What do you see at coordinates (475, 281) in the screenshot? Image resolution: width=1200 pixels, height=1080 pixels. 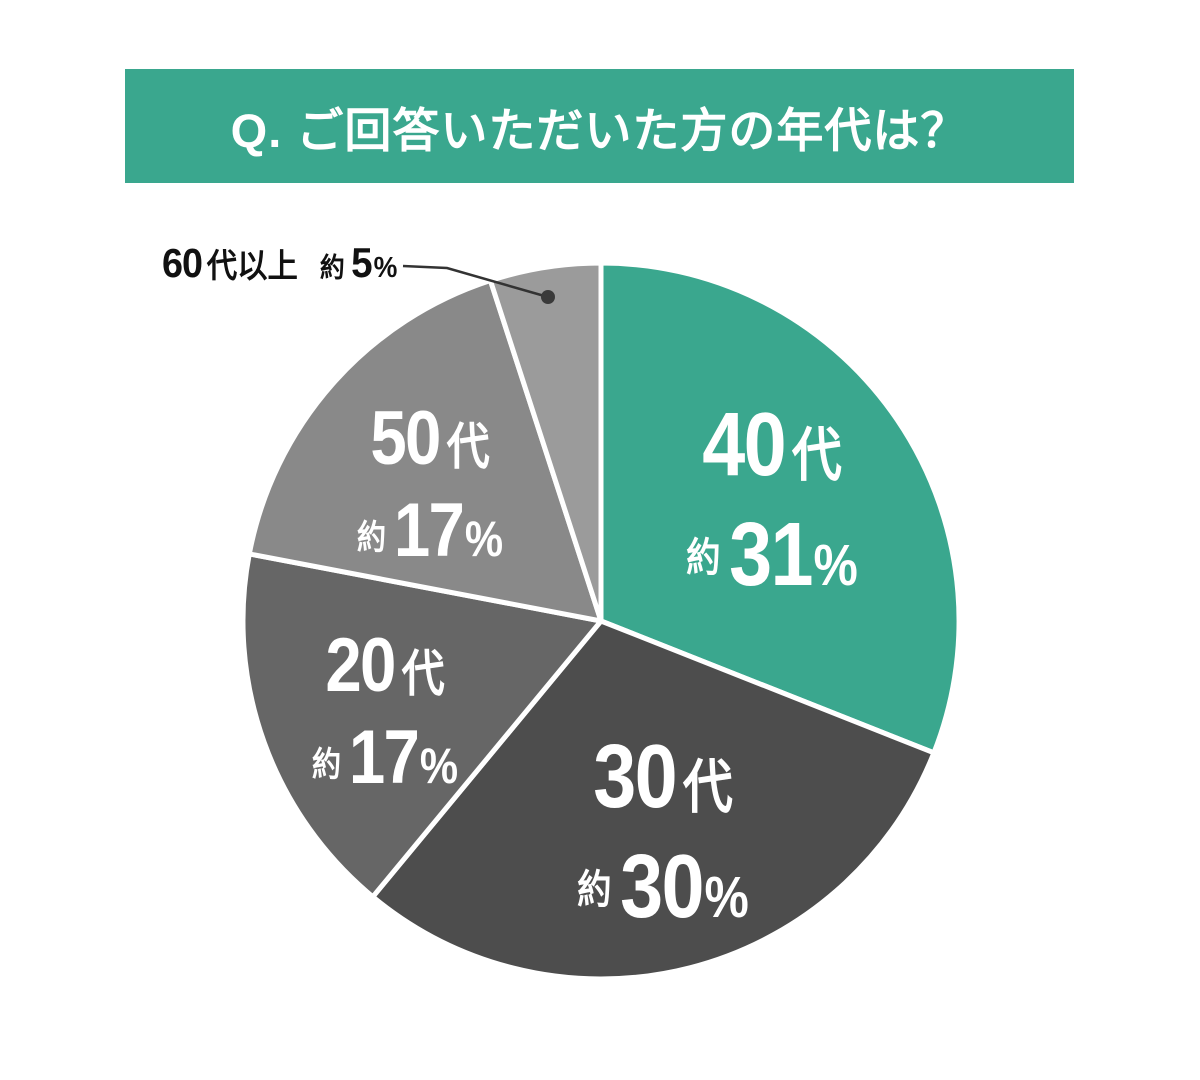 I see `callout-leader-line` at bounding box center [475, 281].